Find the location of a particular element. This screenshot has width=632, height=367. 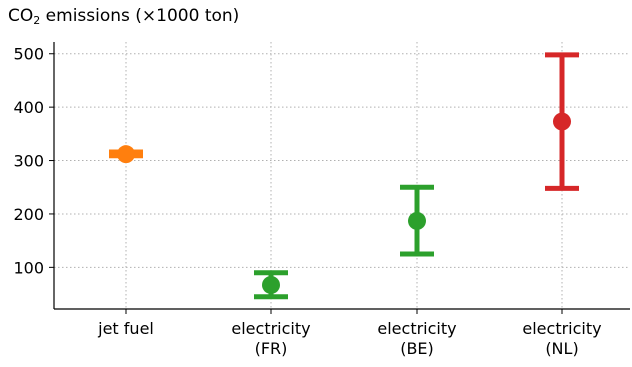

x-tick-label: (FR) is located at coordinates (271, 348).